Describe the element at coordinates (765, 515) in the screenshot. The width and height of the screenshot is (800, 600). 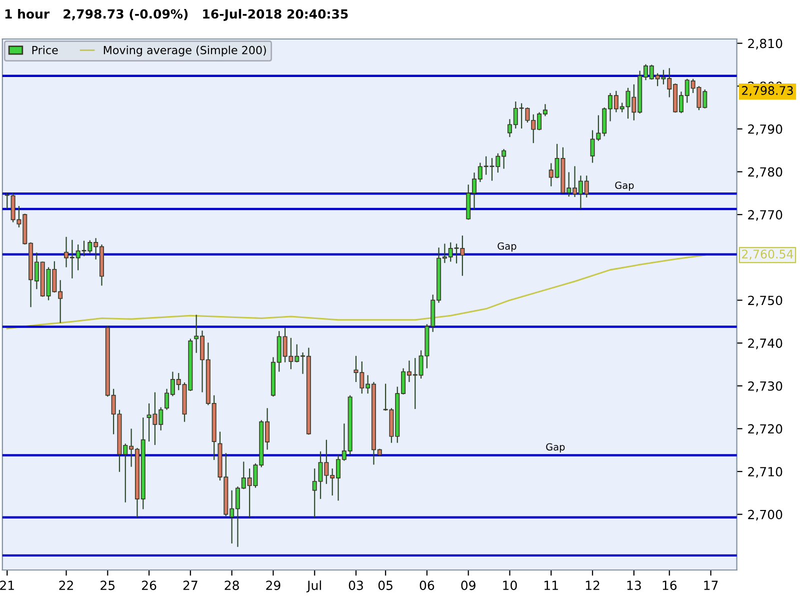
I see `y-tick-label: 2,700` at that location.